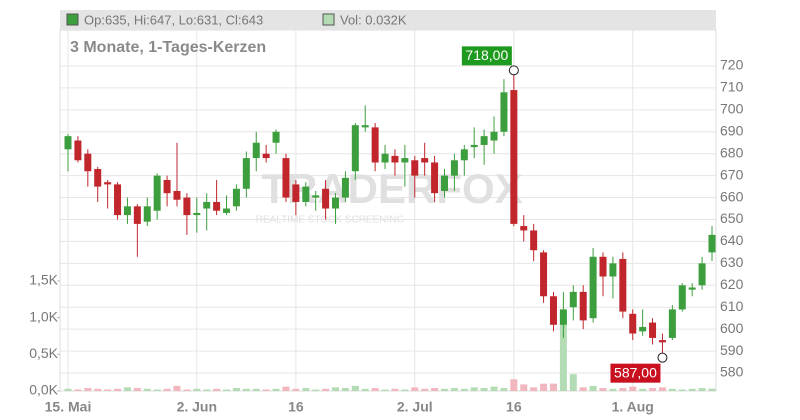 Image resolution: width=800 pixels, height=420 pixels. Describe the element at coordinates (732, 328) in the screenshot. I see `y-tick-label: 600` at that location.